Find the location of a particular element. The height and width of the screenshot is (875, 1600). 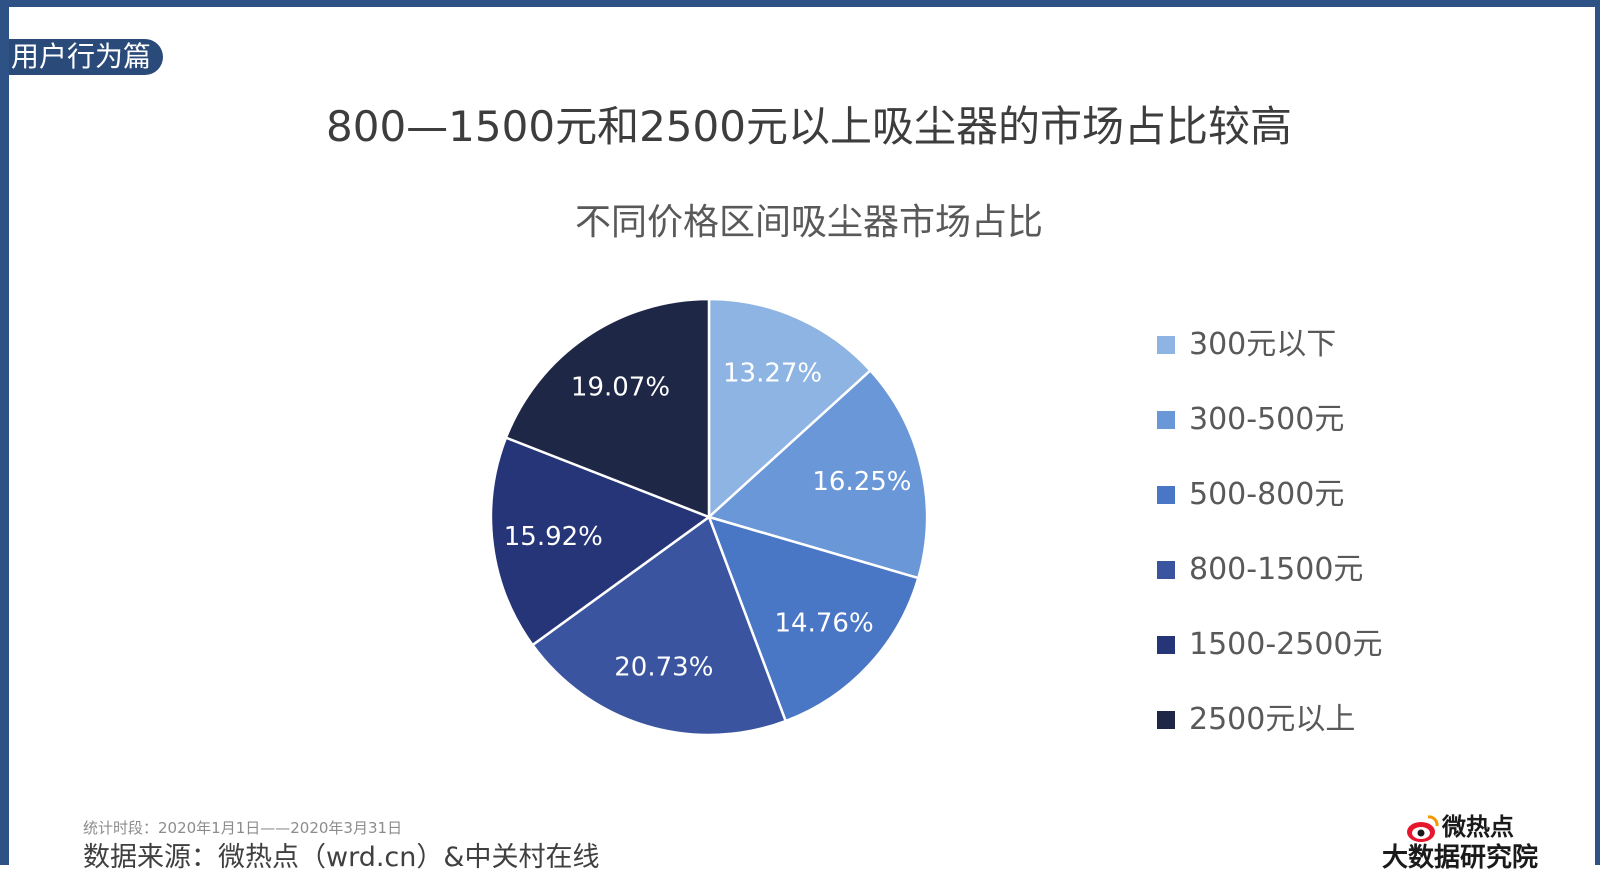

legend-item-4: 800-1500元 is located at coordinates (1270, 569).